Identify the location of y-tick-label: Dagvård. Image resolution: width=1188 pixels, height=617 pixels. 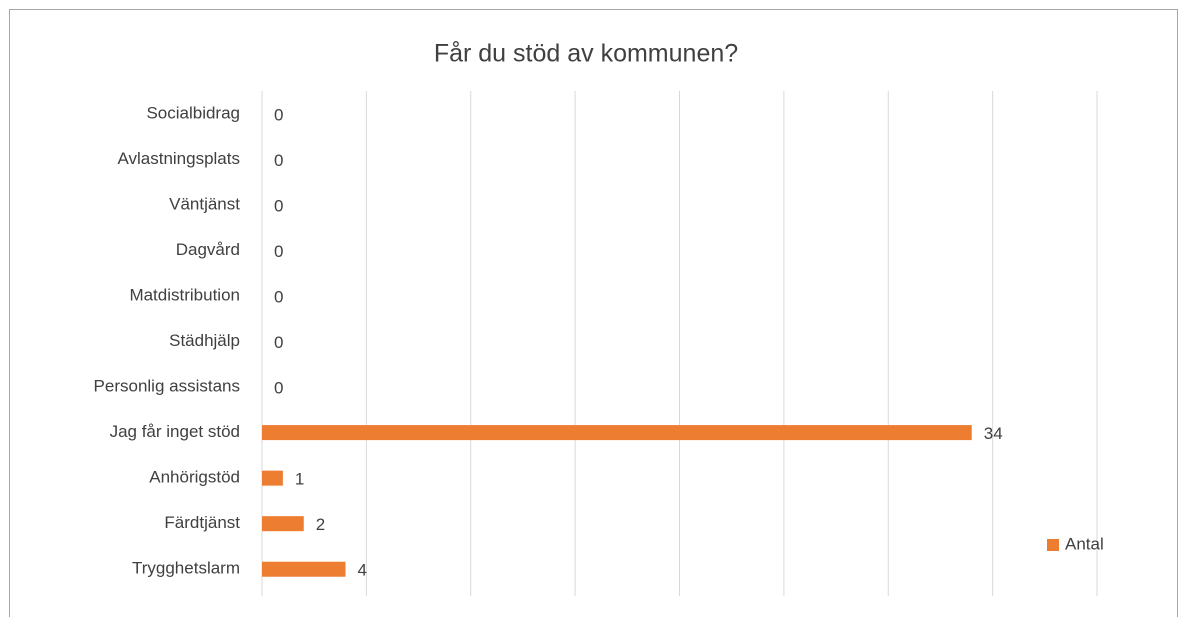
(208, 249).